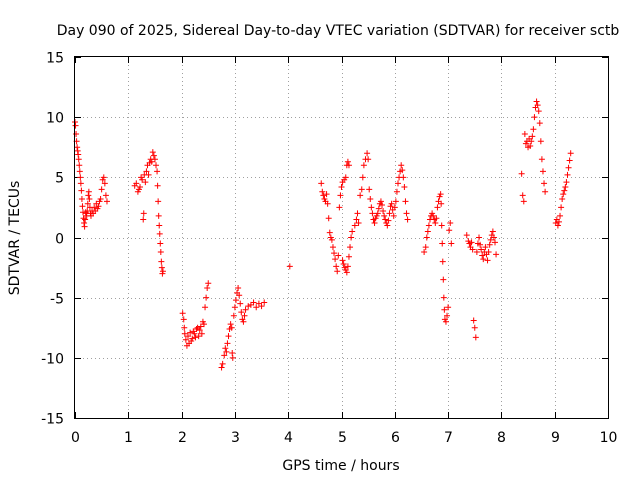 The width and height of the screenshot is (640, 480). I want to click on x-tick-label: 6, so click(395, 438).